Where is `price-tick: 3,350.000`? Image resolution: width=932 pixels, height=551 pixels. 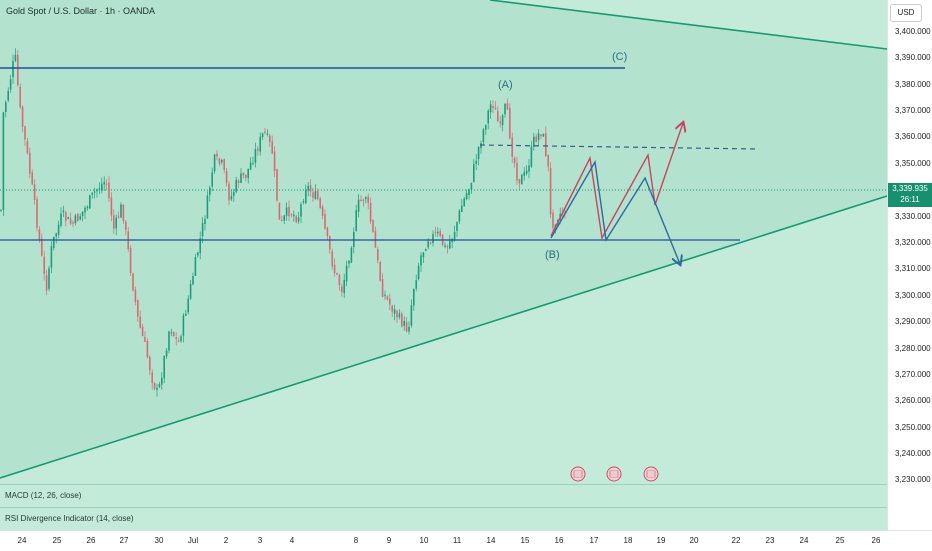 price-tick: 3,350.000 is located at coordinates (913, 163).